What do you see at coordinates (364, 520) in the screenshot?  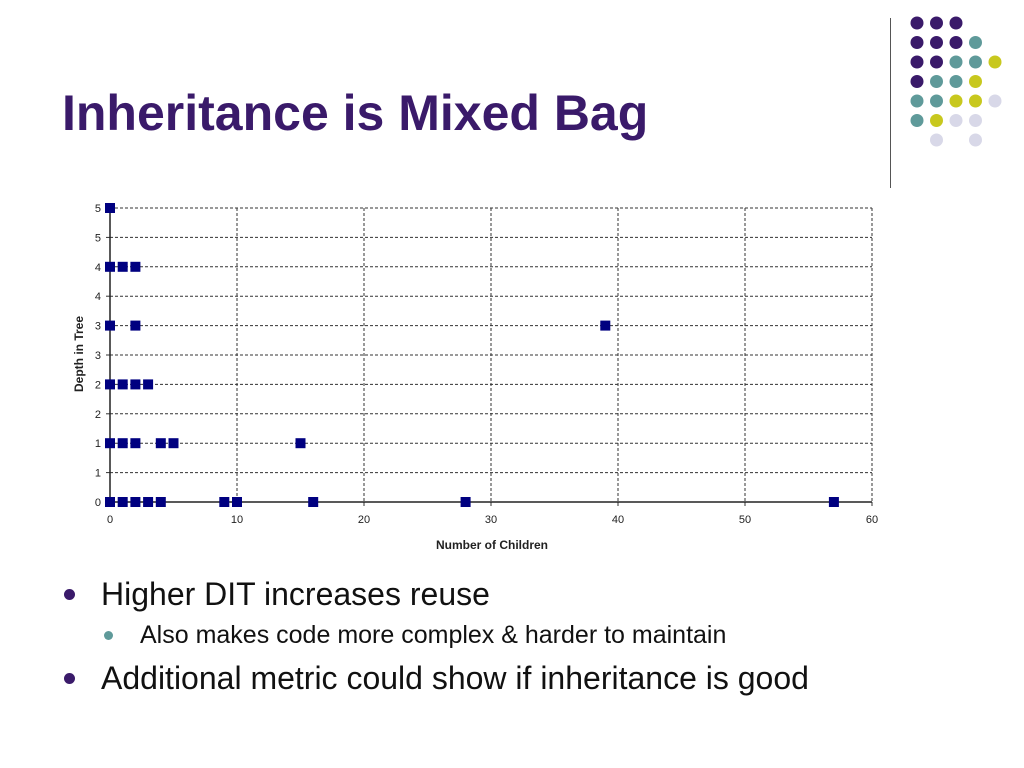 I see `x-tick-label: 20` at bounding box center [364, 520].